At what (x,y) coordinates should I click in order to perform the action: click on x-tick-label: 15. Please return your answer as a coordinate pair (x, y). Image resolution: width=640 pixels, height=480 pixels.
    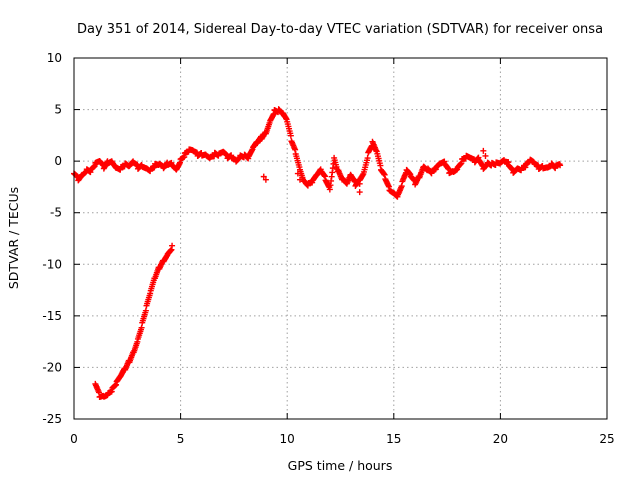
    Looking at the image, I should click on (393, 439).